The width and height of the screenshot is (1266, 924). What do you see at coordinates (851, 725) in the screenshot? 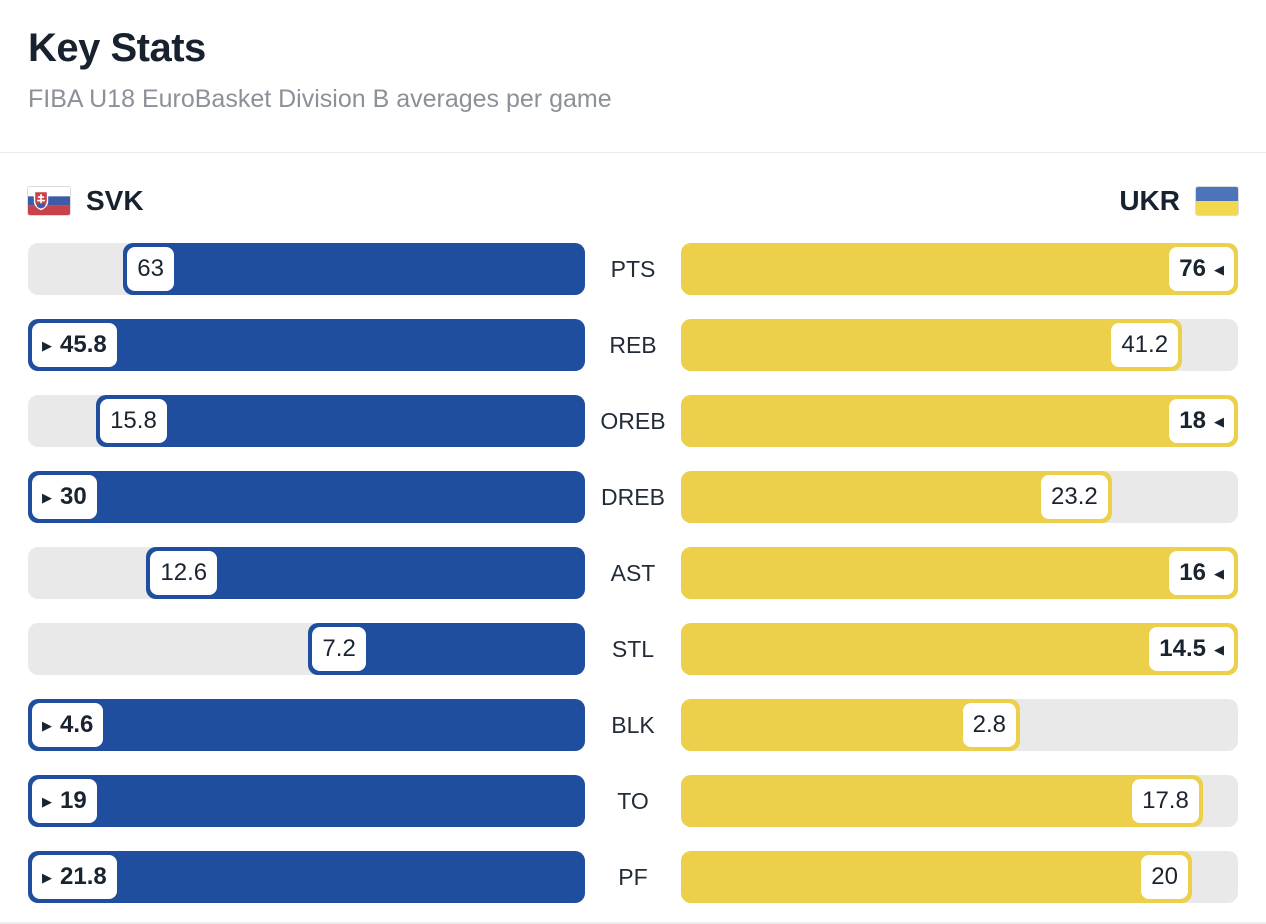
I see `right-bar-fill: 2.8 ◀` at bounding box center [851, 725].